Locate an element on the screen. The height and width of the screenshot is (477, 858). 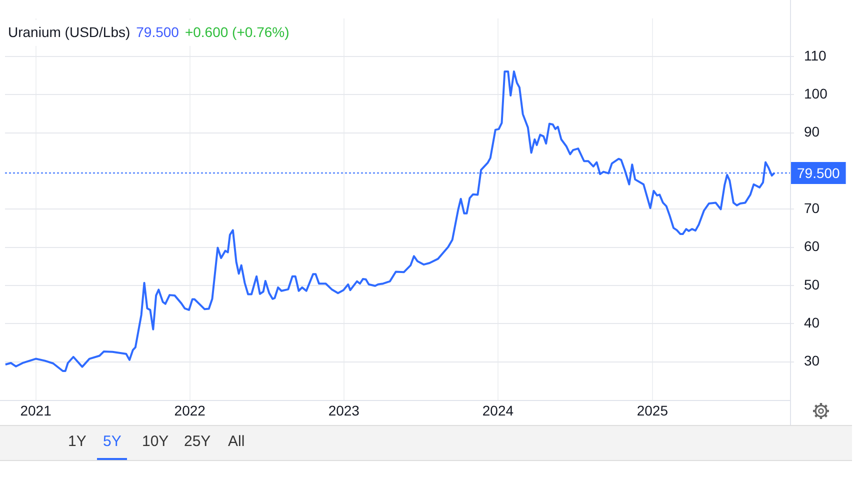
text: 1Y is located at coordinates (77, 442).